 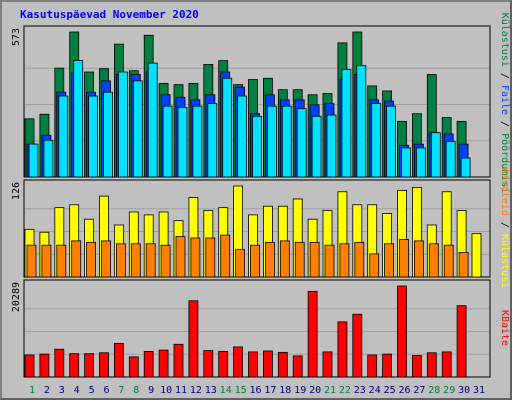 I want to click on x-tick-label-day-16: 16, so click(x=255, y=390).